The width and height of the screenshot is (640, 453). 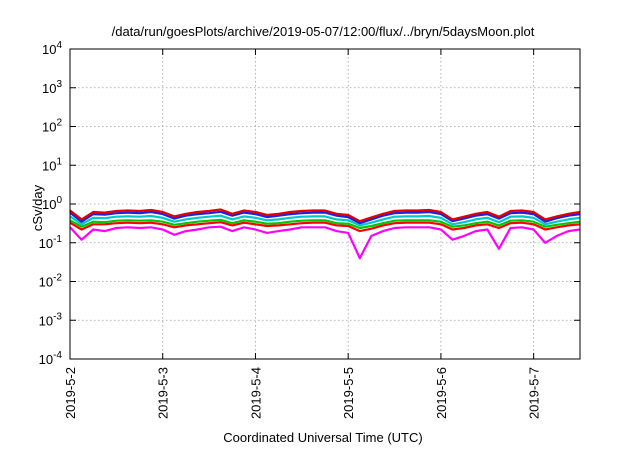 I want to click on y-tick-label: 10³, so click(x=52, y=87).